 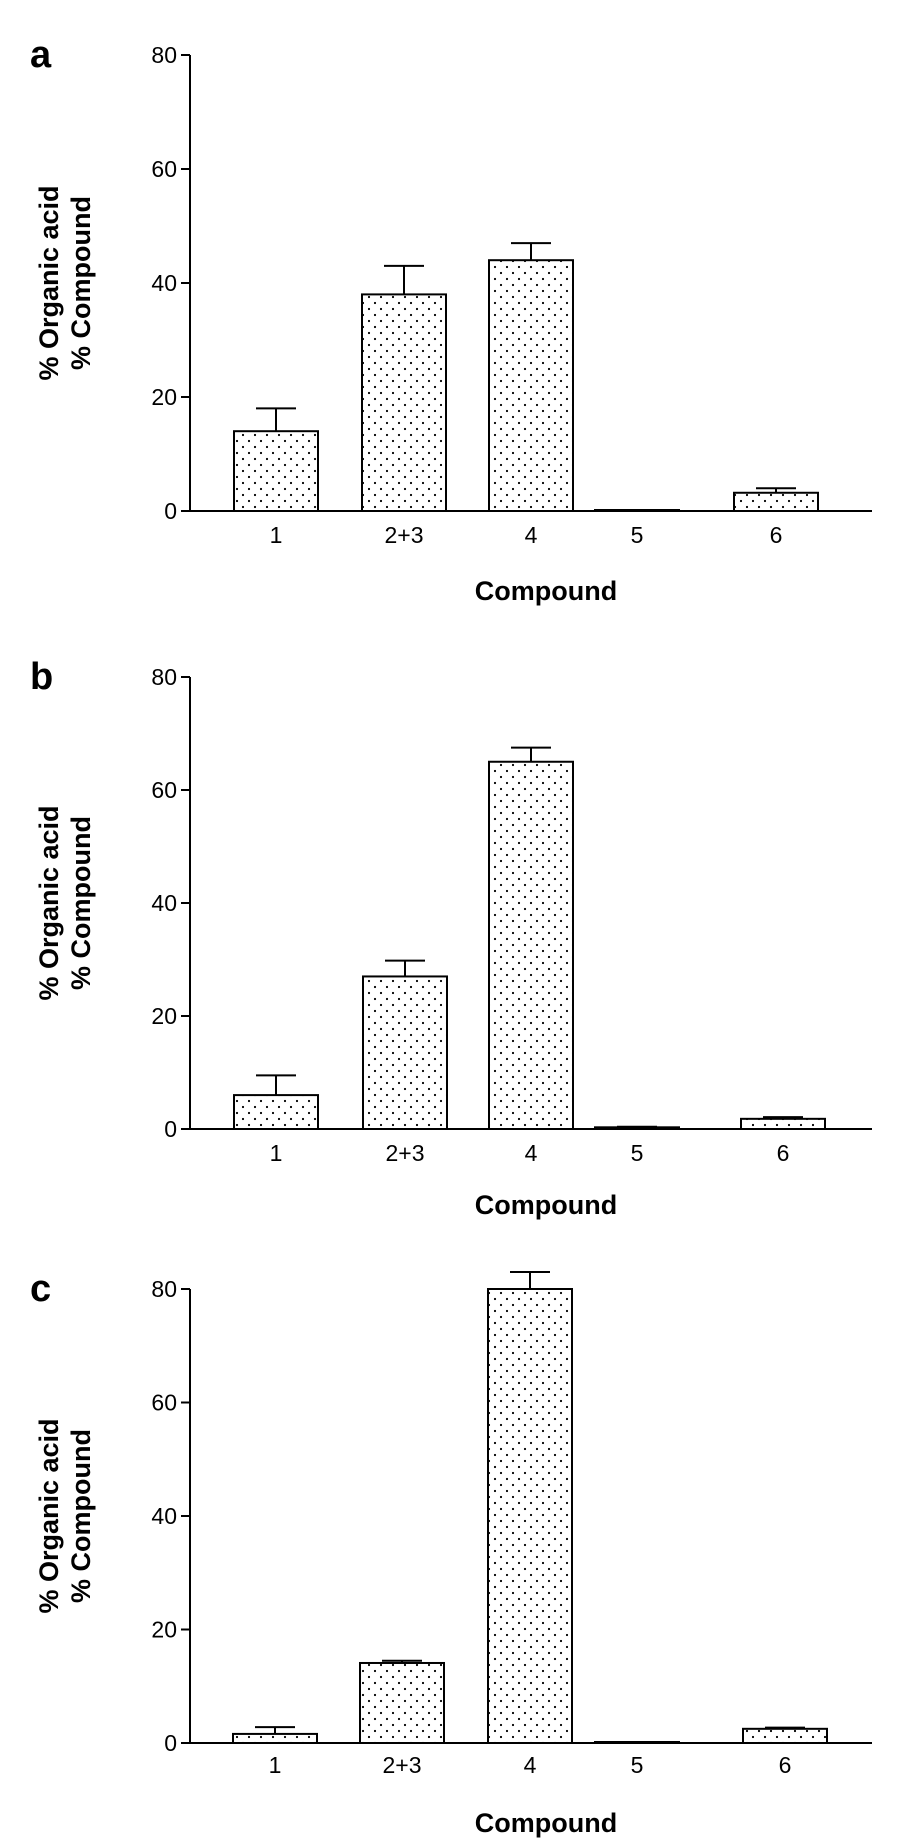 What do you see at coordinates (41, 677) in the screenshot?
I see `panel-letter: b` at bounding box center [41, 677].